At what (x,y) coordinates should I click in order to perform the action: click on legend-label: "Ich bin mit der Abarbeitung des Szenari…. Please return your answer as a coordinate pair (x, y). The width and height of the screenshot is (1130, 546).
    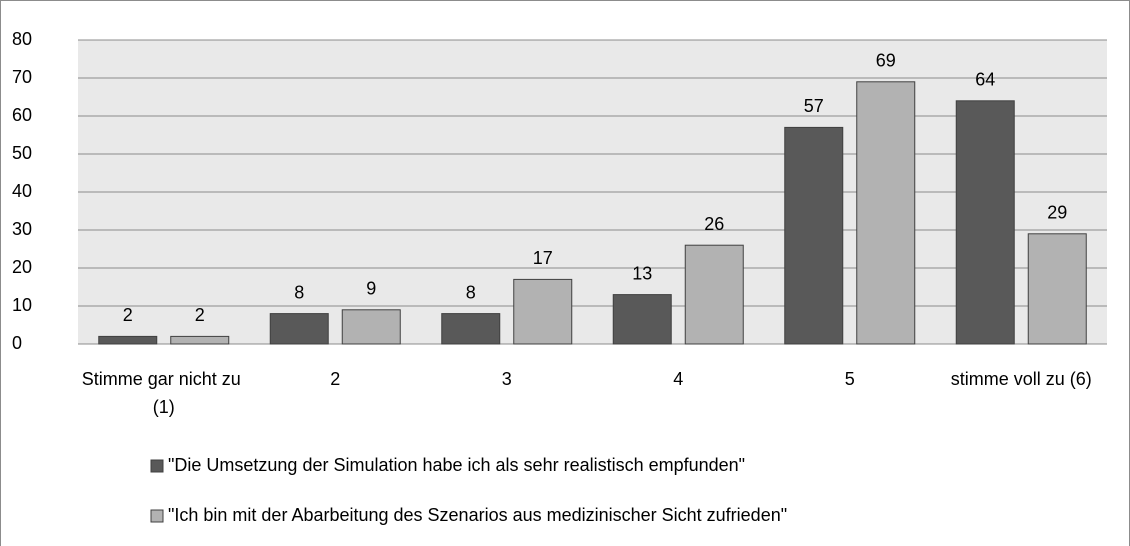
    Looking at the image, I should click on (477, 515).